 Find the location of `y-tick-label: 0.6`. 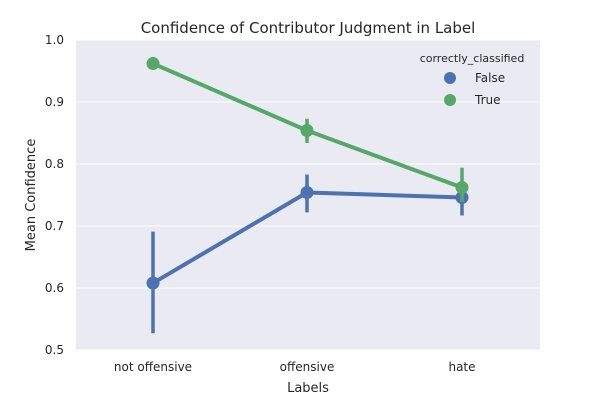

y-tick-label: 0.6 is located at coordinates (54, 288).